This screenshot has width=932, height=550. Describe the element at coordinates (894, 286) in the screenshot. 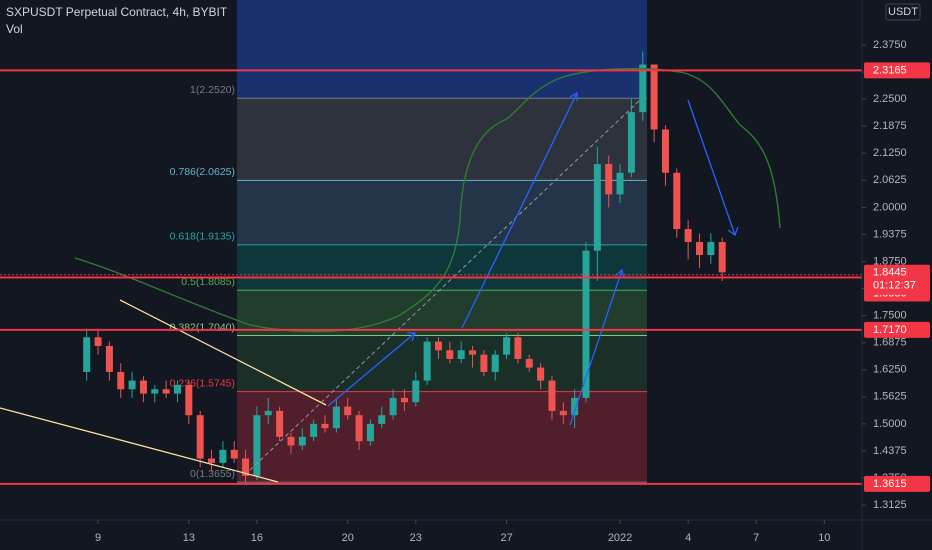

I see `countdown: 01:12:37` at that location.